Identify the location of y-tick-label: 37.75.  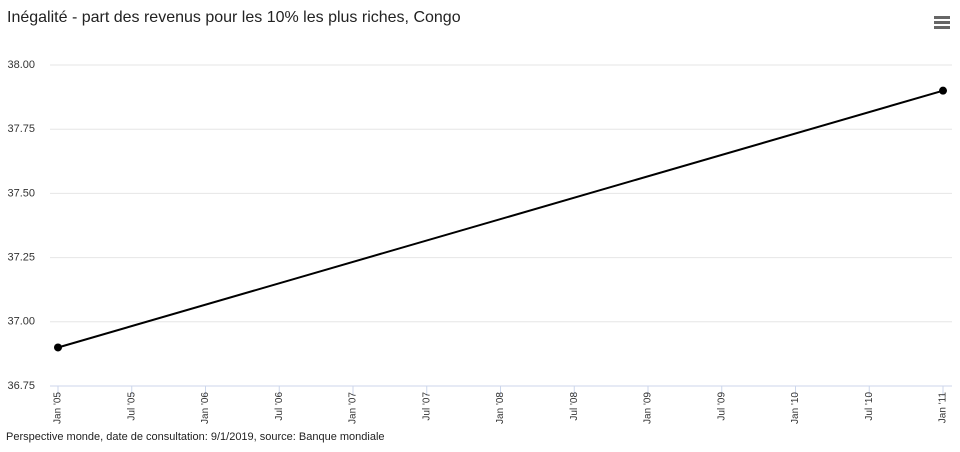
(21, 129).